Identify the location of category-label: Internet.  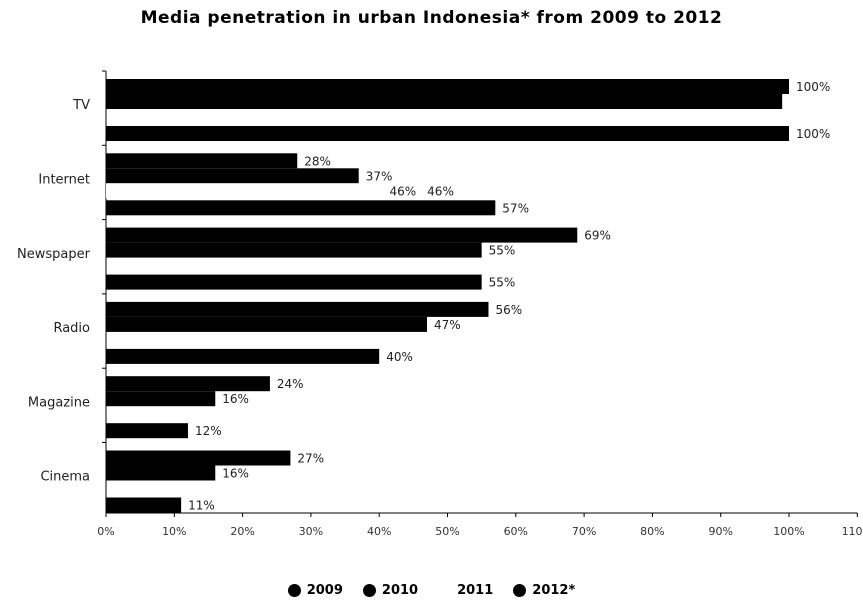
(64, 179).